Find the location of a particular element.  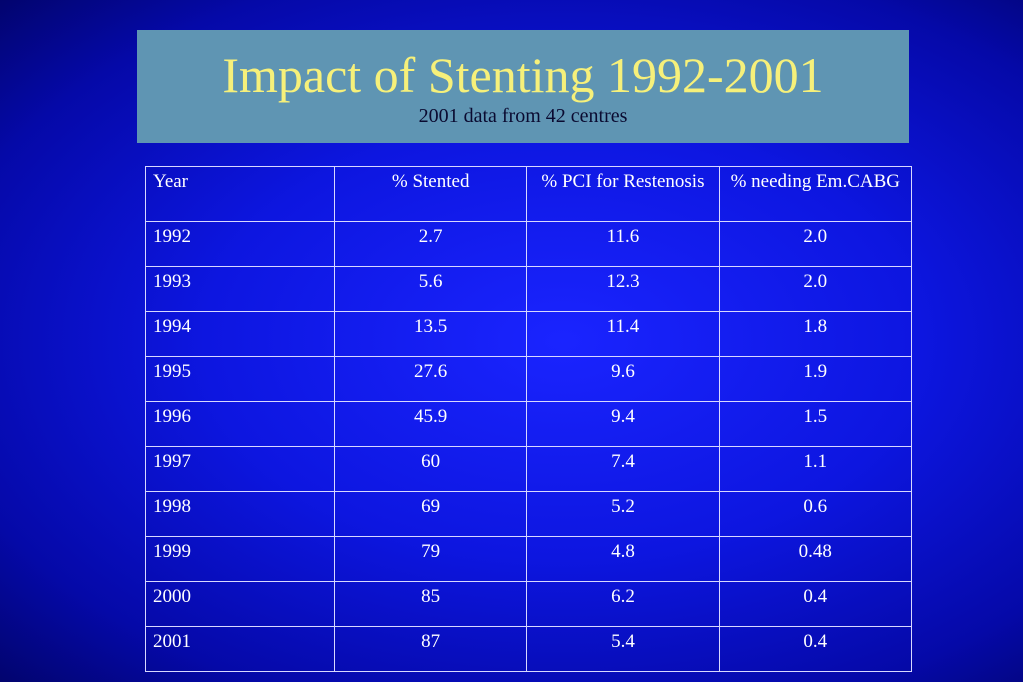

table-row: 1996 45.9 9.4 1.5 is located at coordinates (528, 424).